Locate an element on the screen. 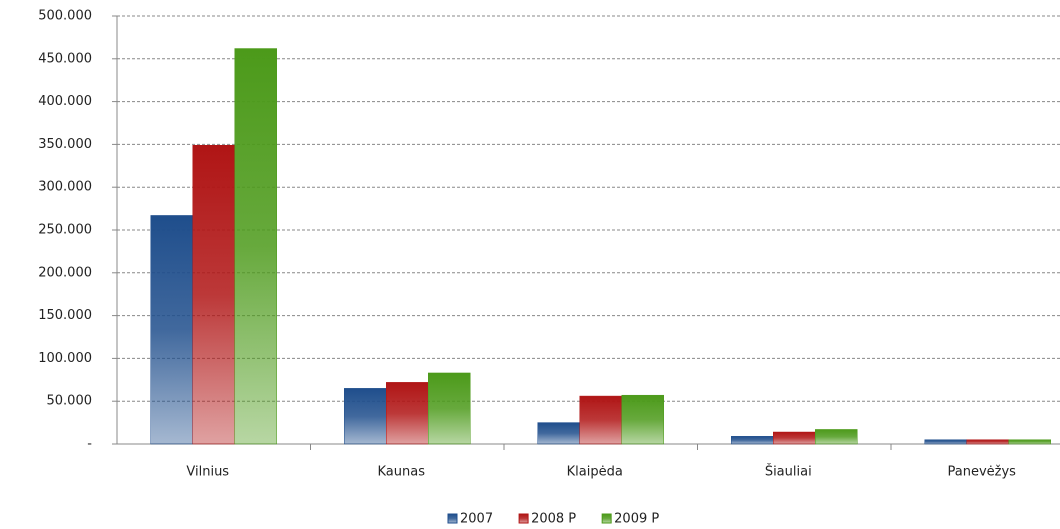  x-tick-label: Klaipėda is located at coordinates (595, 472).